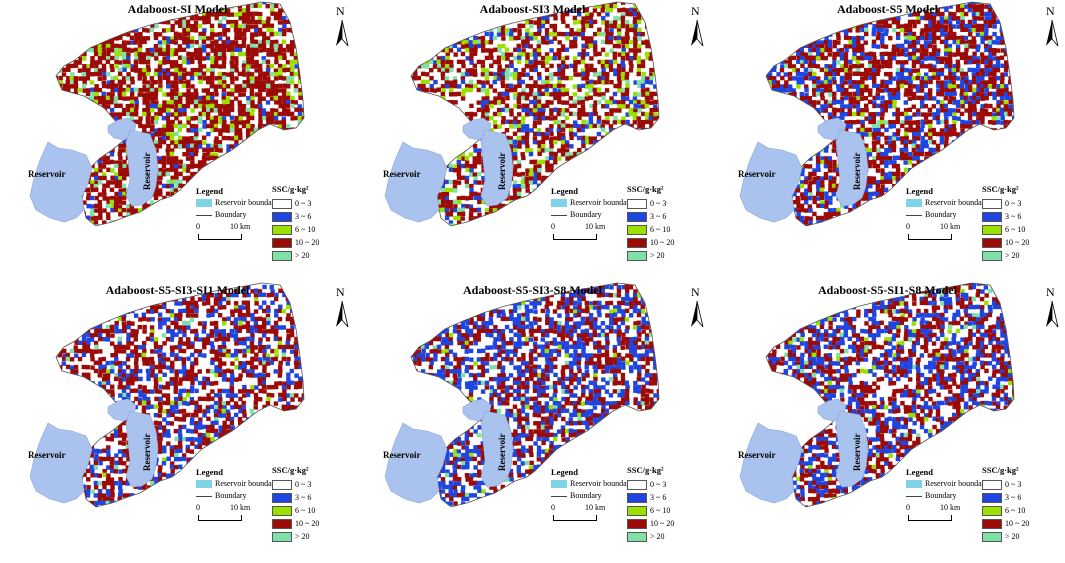 The height and width of the screenshot is (563, 1065). Describe the element at coordinates (282, 243) in the screenshot. I see `ssc-swatch` at that location.